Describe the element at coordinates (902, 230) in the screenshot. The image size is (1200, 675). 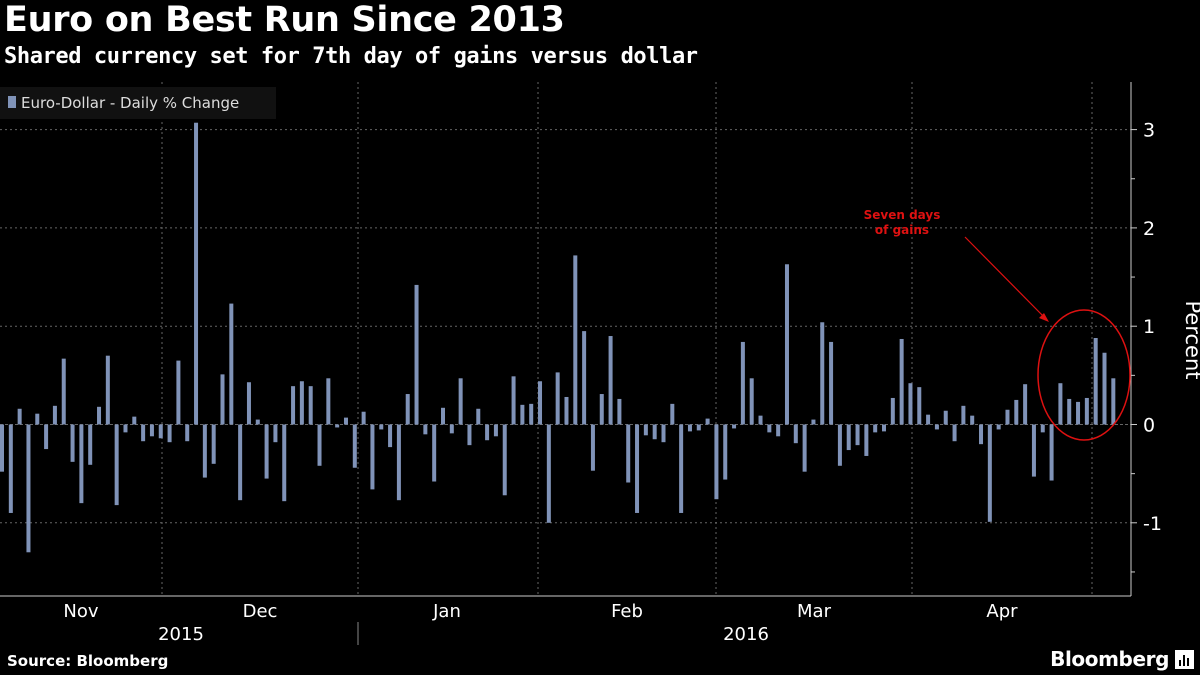
I see `annotation-text-line2: of gains` at that location.